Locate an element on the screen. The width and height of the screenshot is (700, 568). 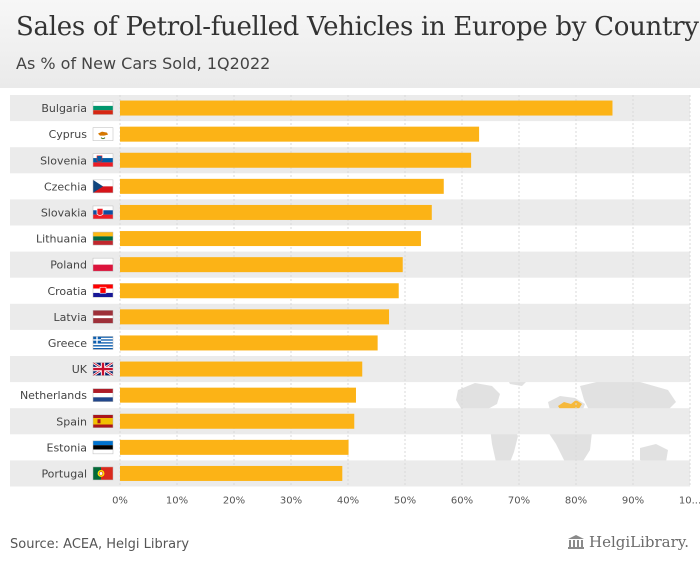
slovenia-flag-icon is located at coordinates (103, 160).